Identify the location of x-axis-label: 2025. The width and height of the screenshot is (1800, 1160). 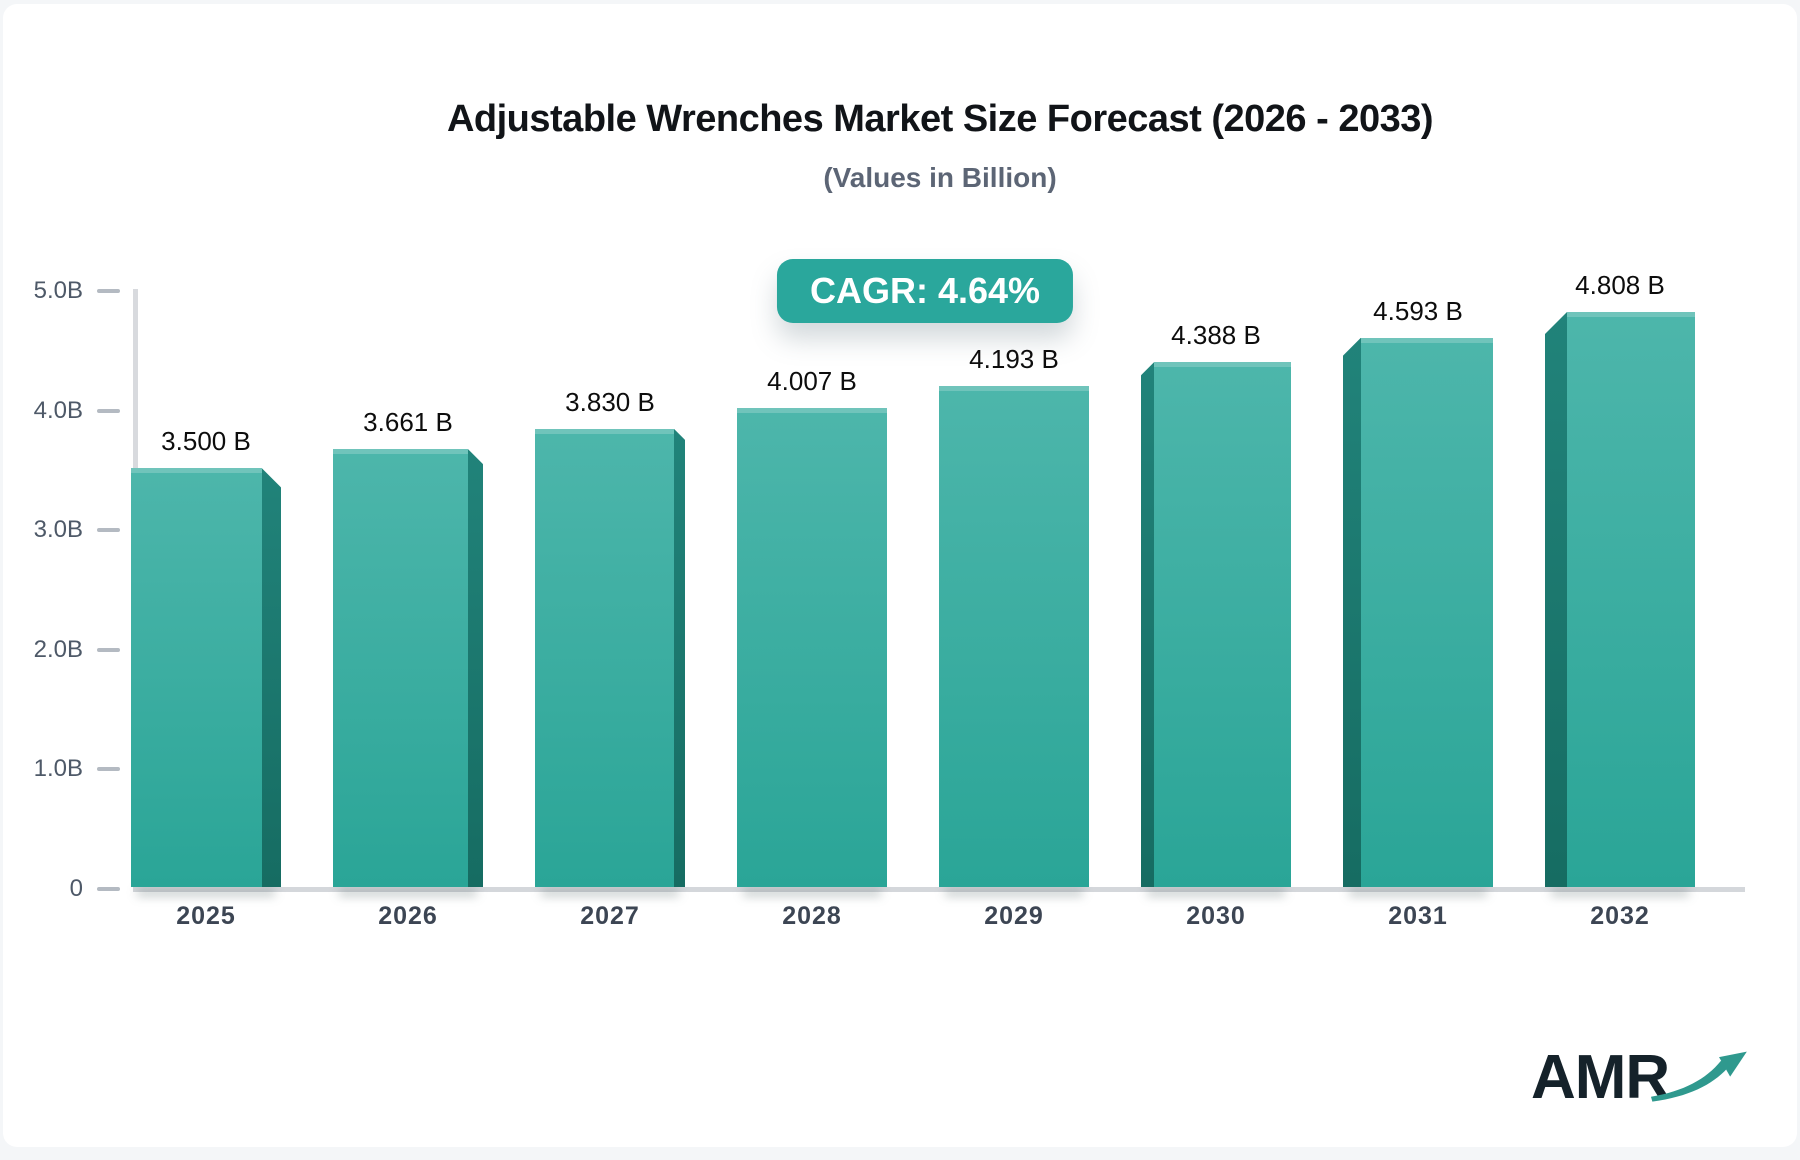
(206, 916).